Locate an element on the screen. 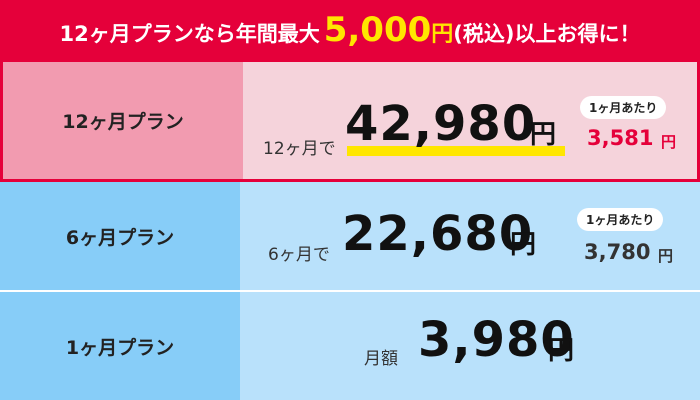 The height and width of the screenshot is (400, 700). price: 22,680 is located at coordinates (438, 234).